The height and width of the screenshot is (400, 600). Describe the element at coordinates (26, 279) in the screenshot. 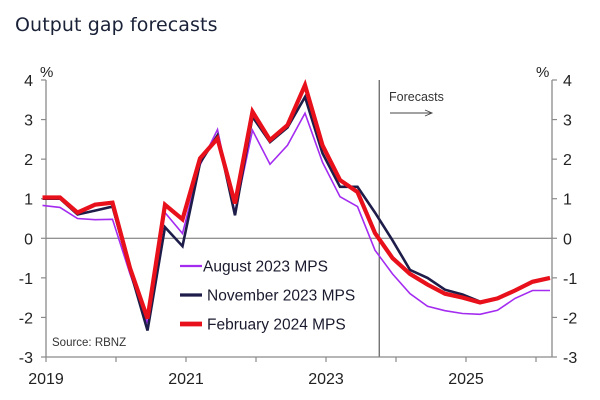

I see `y-tick-label-left: -1` at that location.